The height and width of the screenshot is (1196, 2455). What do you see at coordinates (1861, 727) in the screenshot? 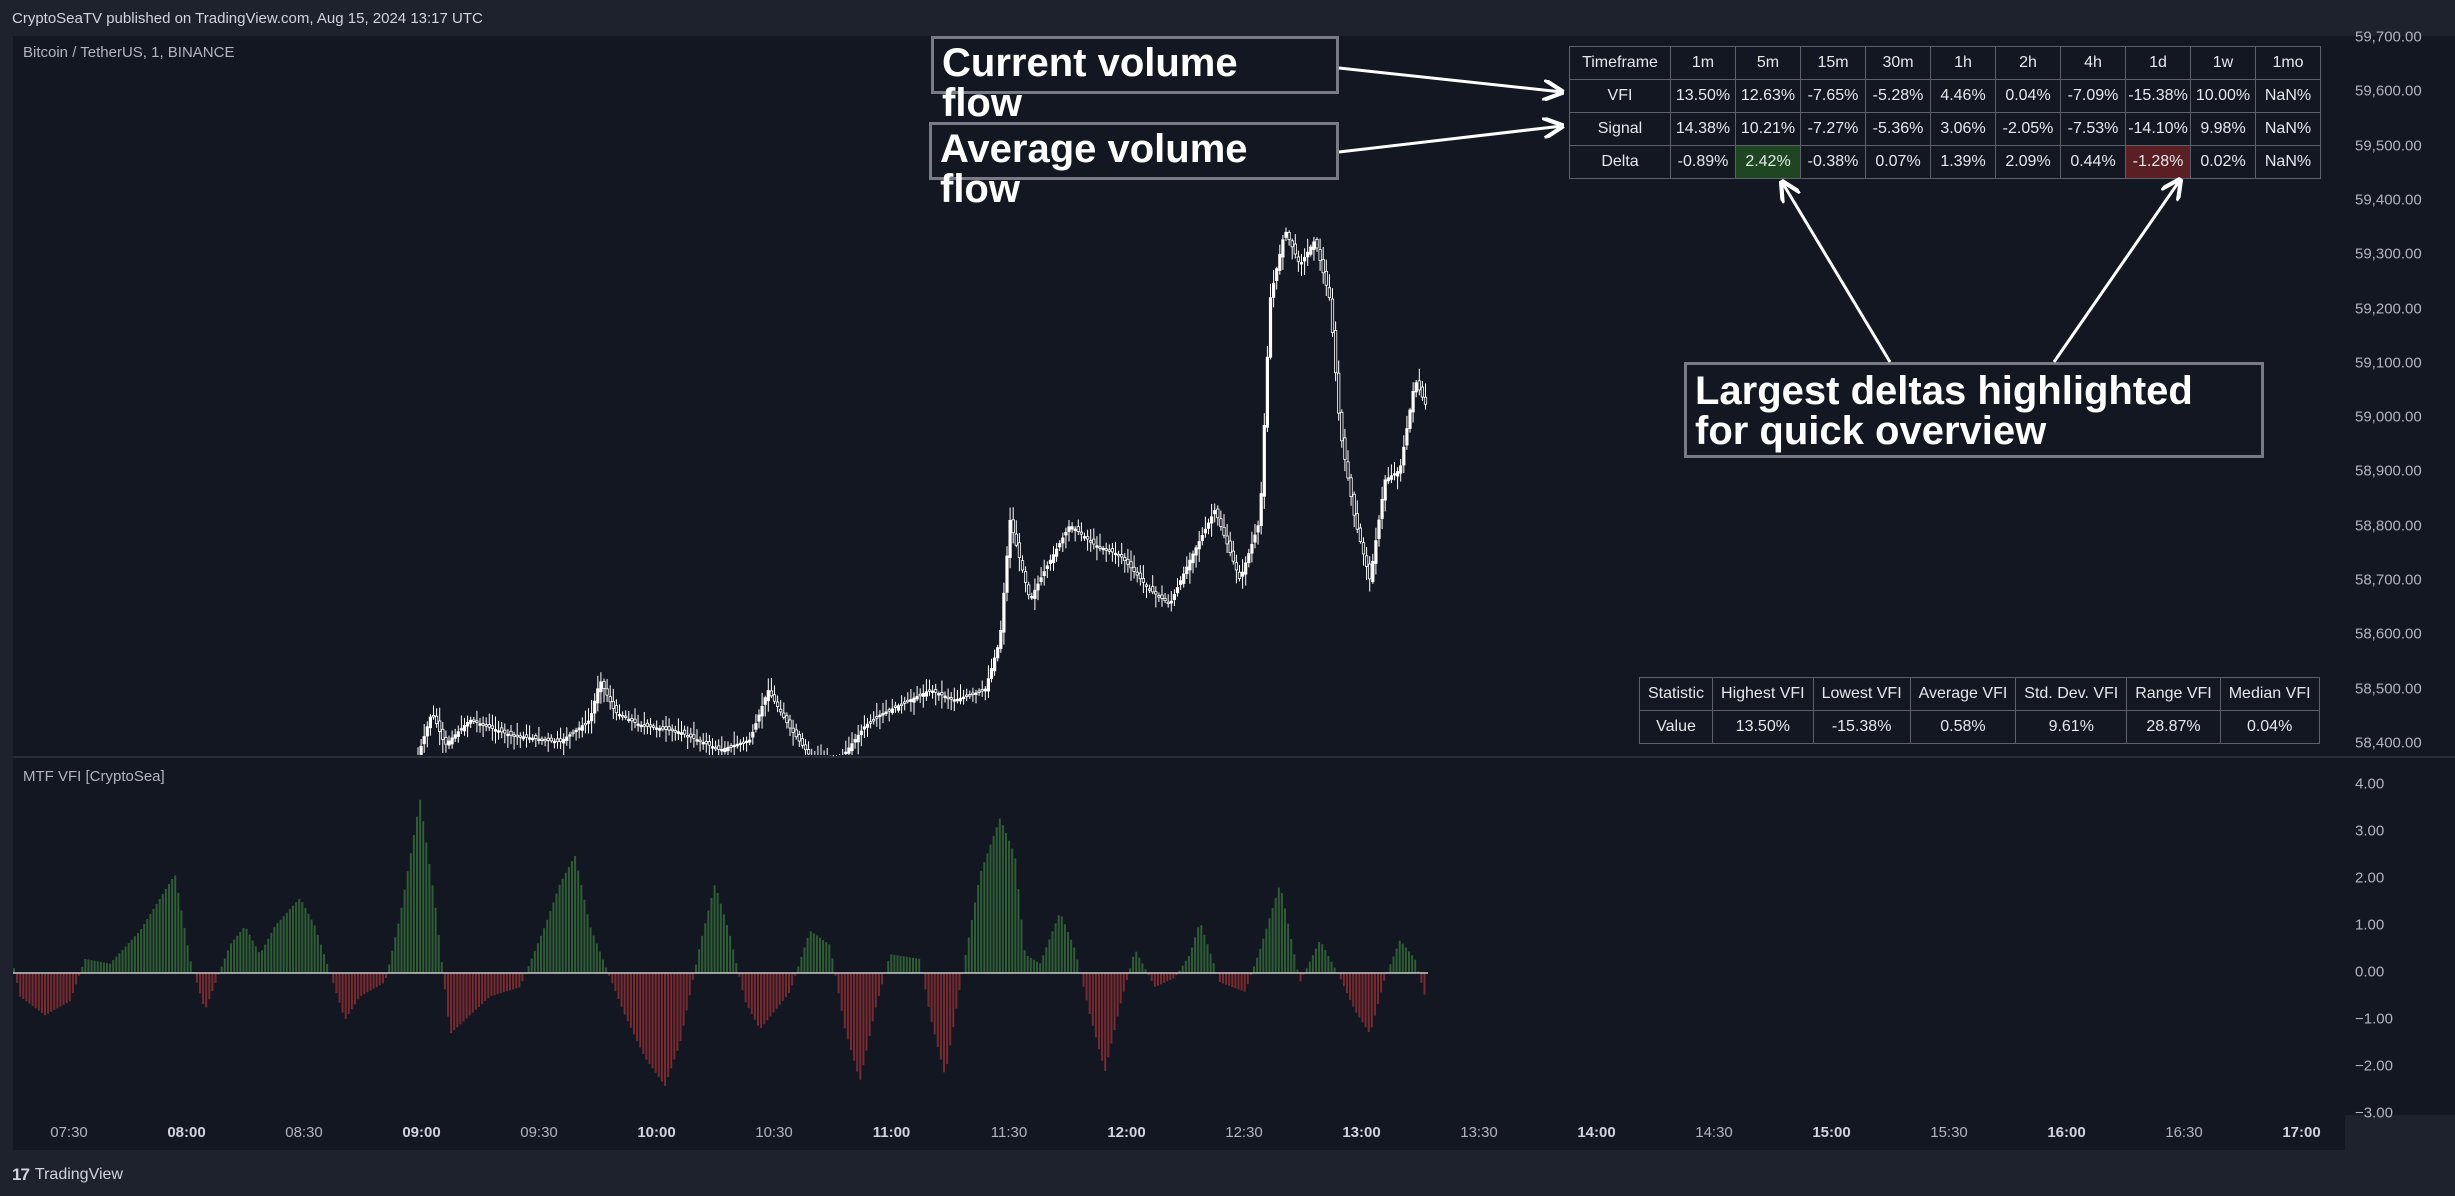
I see `stats-value-cell: -15.38%` at bounding box center [1861, 727].